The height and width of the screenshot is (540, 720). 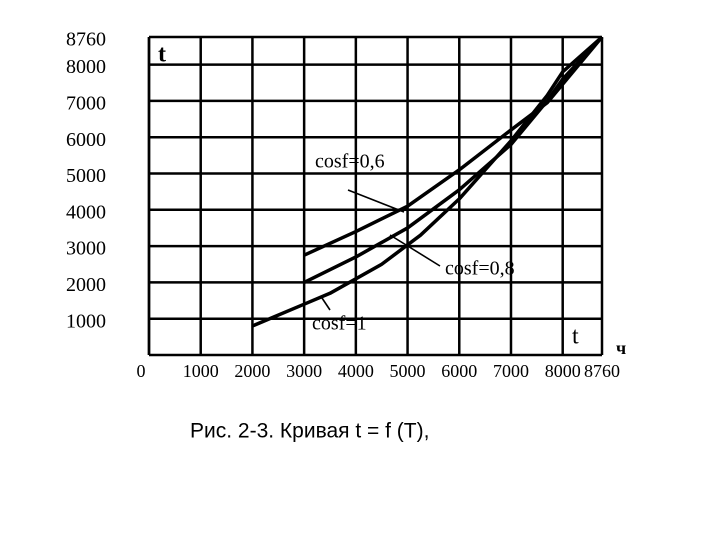 I want to click on caption: Рис. 2-3. Кривая t = f (T),, so click(x=309, y=431).